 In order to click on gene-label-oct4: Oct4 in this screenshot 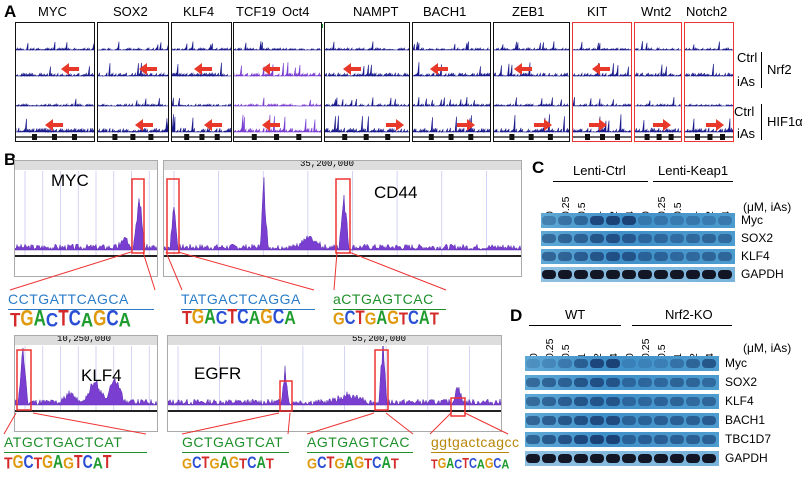, I will do `click(296, 11)`.